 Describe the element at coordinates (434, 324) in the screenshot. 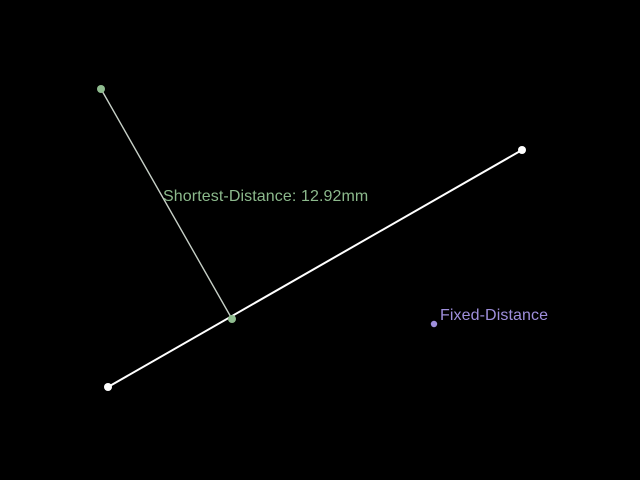

I see `fixed-distance-point-marker` at that location.